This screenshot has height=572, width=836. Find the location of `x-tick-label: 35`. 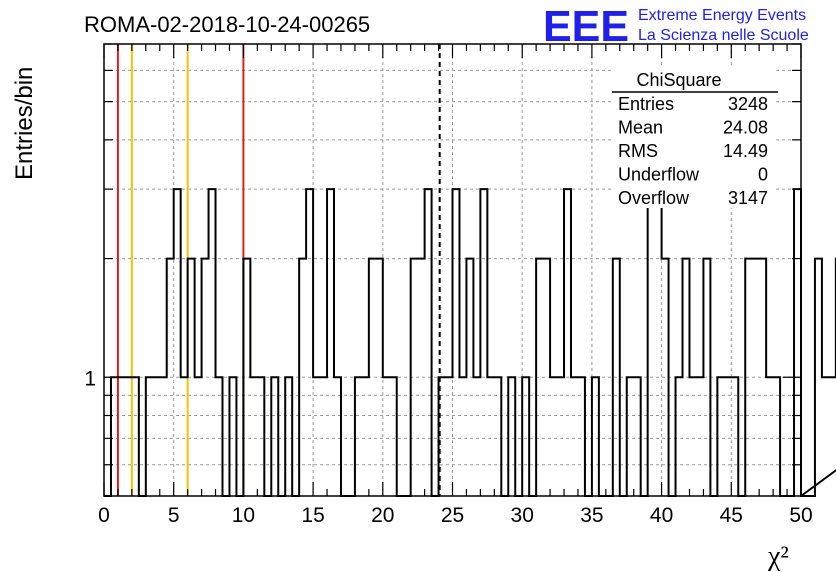

x-tick-label: 35 is located at coordinates (591, 515).